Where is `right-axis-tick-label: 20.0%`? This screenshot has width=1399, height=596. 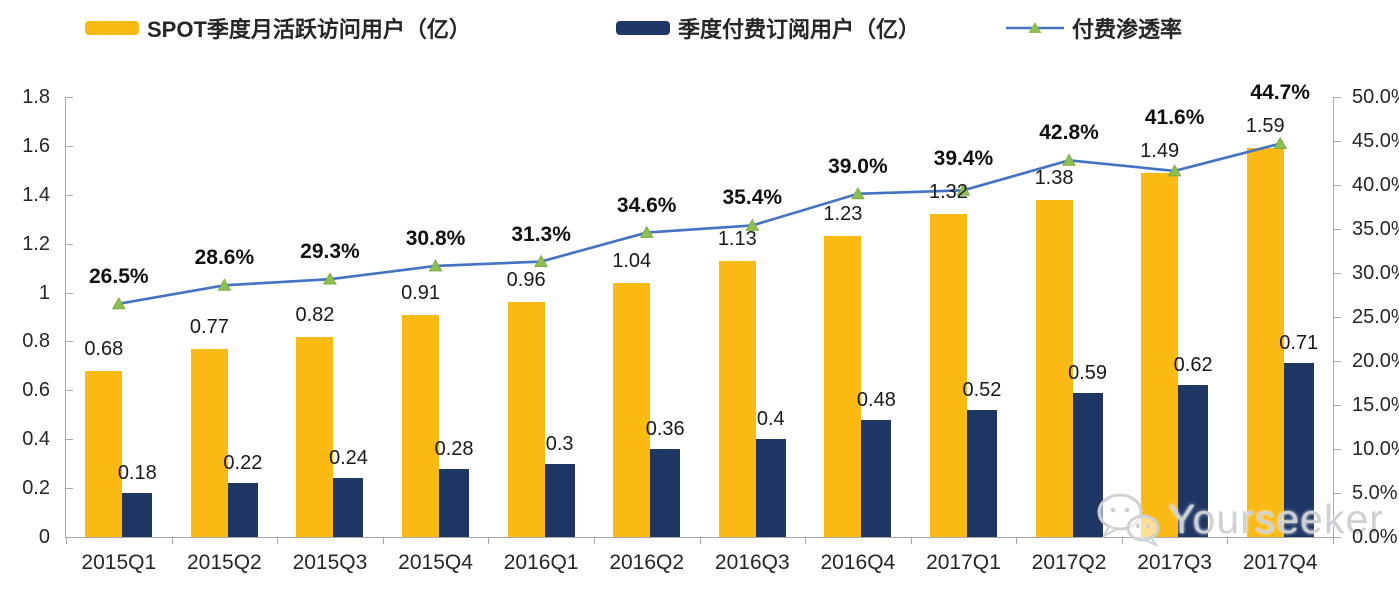
right-axis-tick-label: 20.0% is located at coordinates (1375, 361).